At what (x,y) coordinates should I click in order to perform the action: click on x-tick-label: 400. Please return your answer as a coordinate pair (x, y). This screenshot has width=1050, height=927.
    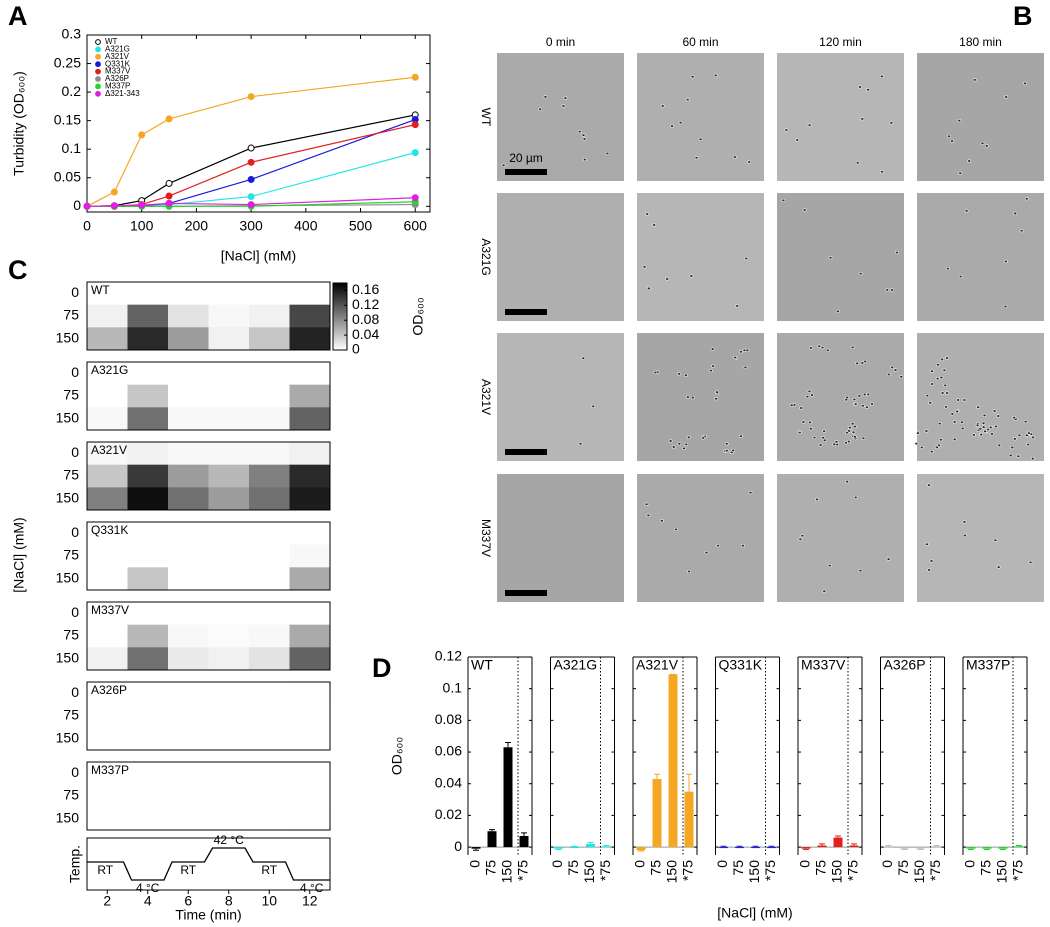
    Looking at the image, I should click on (306, 226).